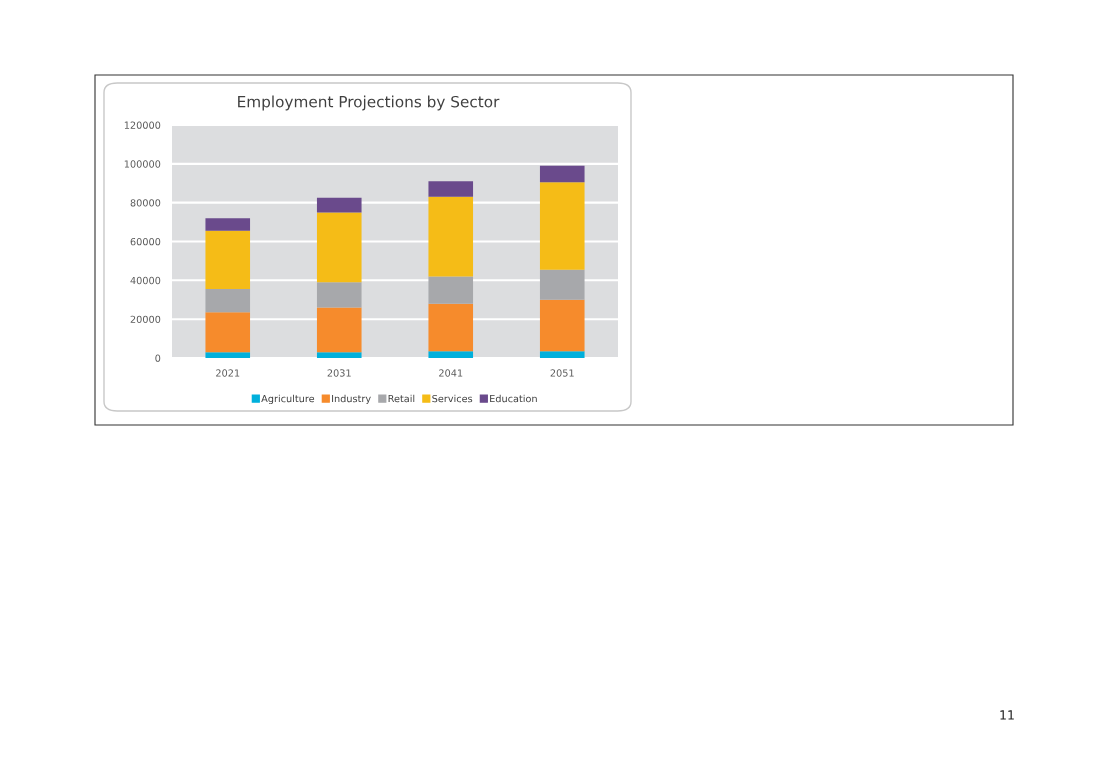  Describe the element at coordinates (369, 103) in the screenshot. I see `chart-title: Employment Projections by Sector` at that location.